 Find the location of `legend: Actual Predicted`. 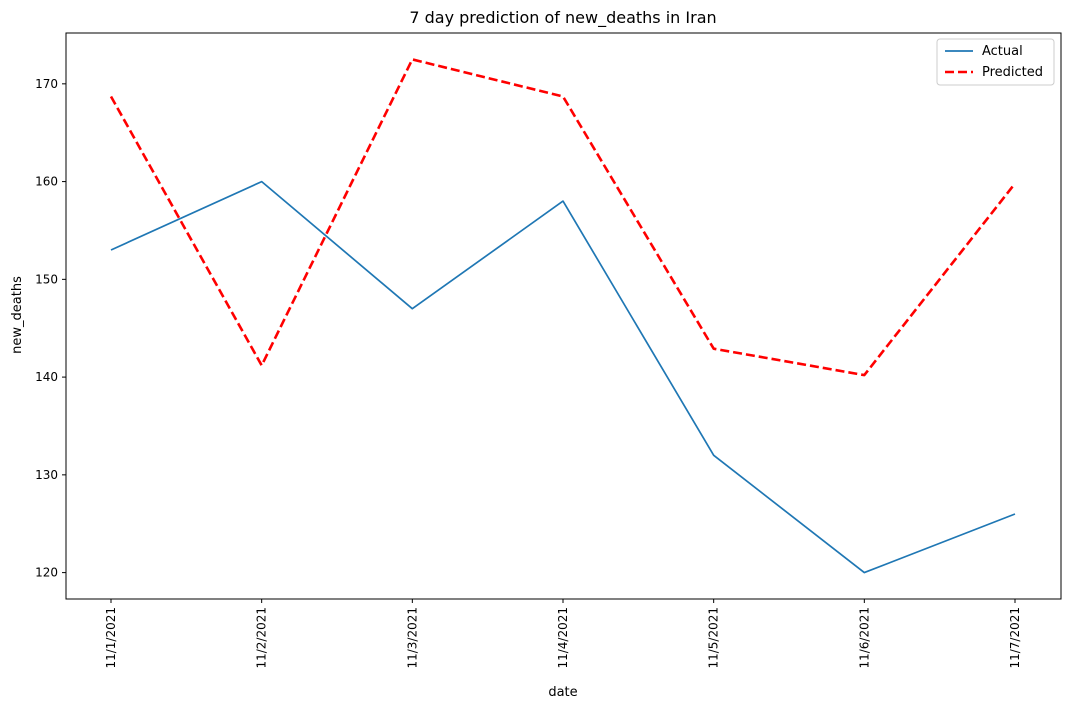

legend: Actual Predicted is located at coordinates (995, 62).